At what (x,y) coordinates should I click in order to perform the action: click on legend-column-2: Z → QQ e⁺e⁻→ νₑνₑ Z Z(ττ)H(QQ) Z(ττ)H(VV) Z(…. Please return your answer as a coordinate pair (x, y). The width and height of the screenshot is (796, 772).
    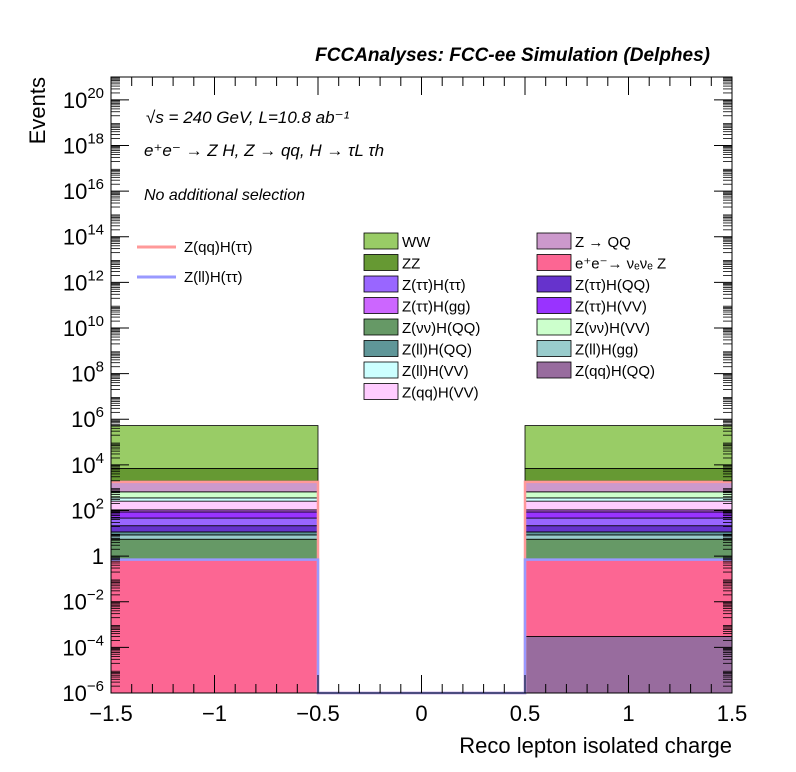
    Looking at the image, I should click on (601, 306).